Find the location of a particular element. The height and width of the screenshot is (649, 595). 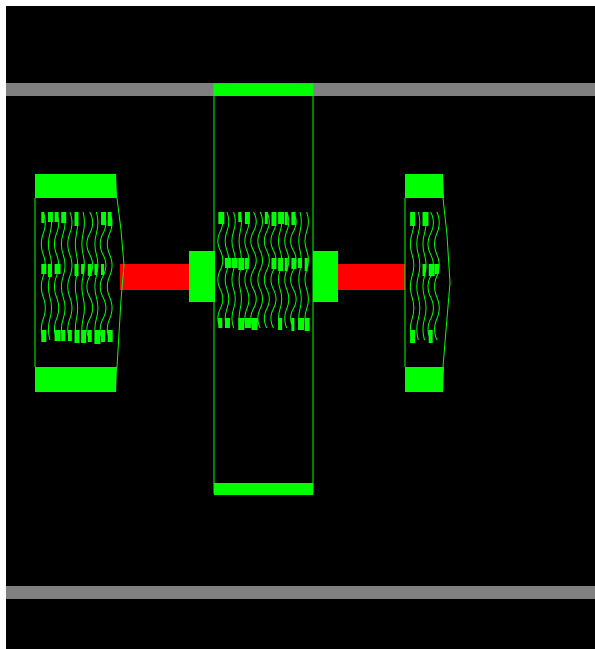

center-body-bottom-cap is located at coordinates (263, 489).